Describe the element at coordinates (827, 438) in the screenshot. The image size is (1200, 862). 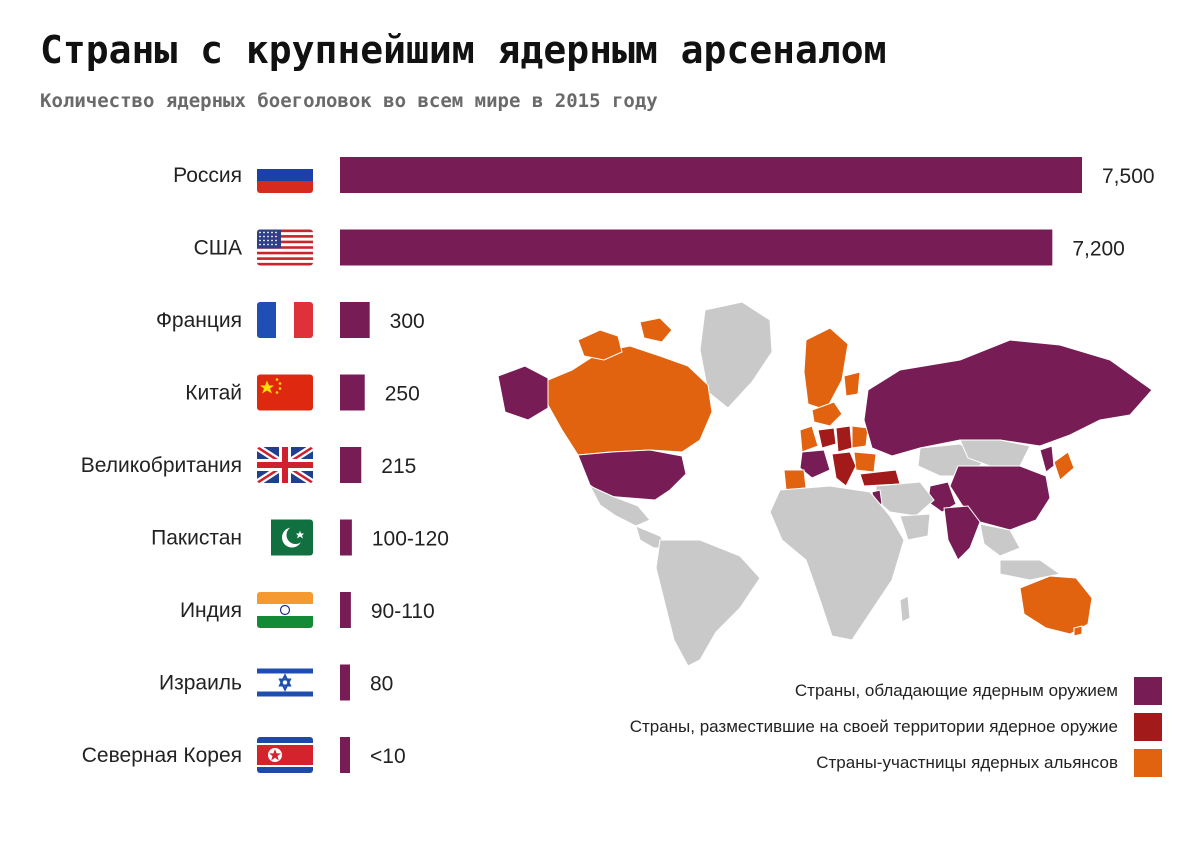
I see `map-region-netherlands-belgium` at that location.